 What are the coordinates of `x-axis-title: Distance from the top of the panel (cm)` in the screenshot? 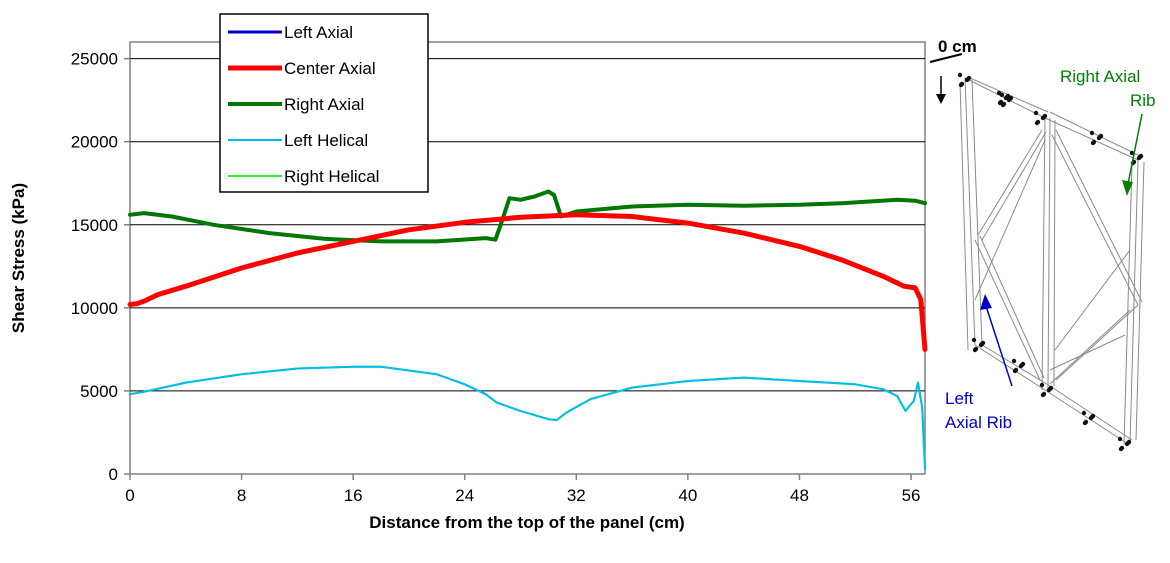 It's located at (526, 522).